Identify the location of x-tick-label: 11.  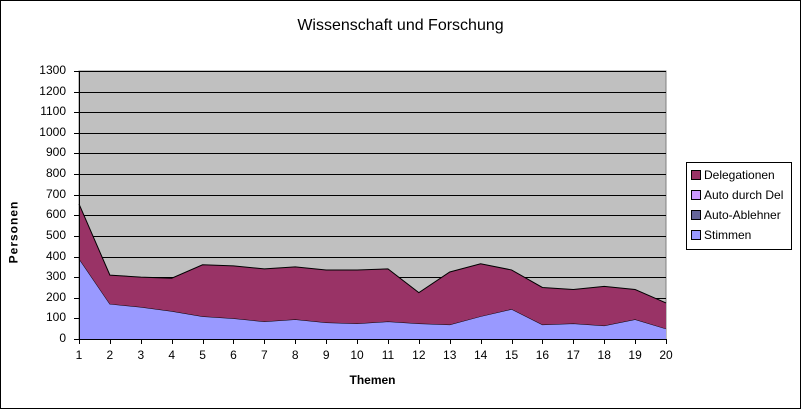
(388, 355).